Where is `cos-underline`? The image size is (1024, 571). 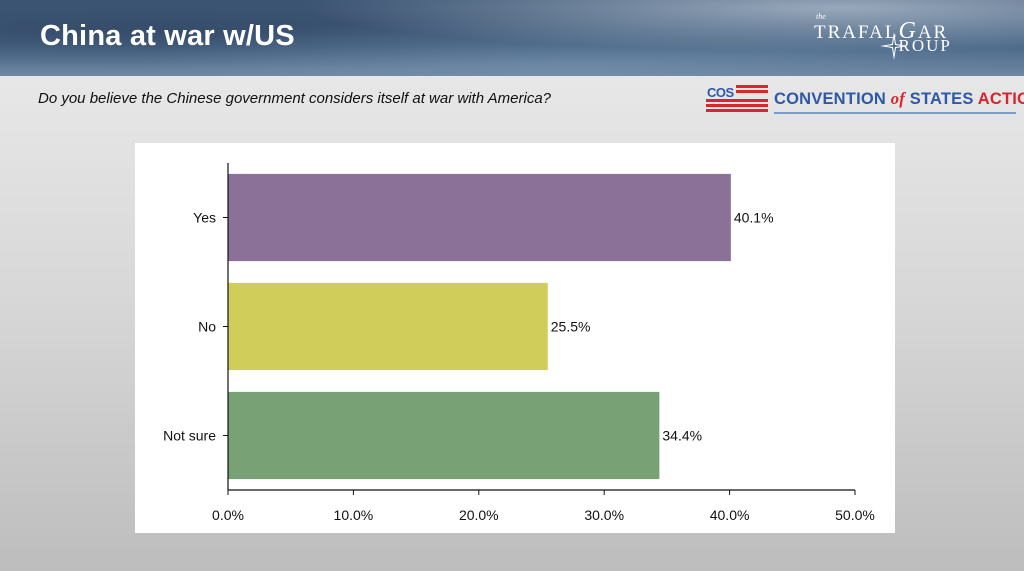 cos-underline is located at coordinates (895, 113).